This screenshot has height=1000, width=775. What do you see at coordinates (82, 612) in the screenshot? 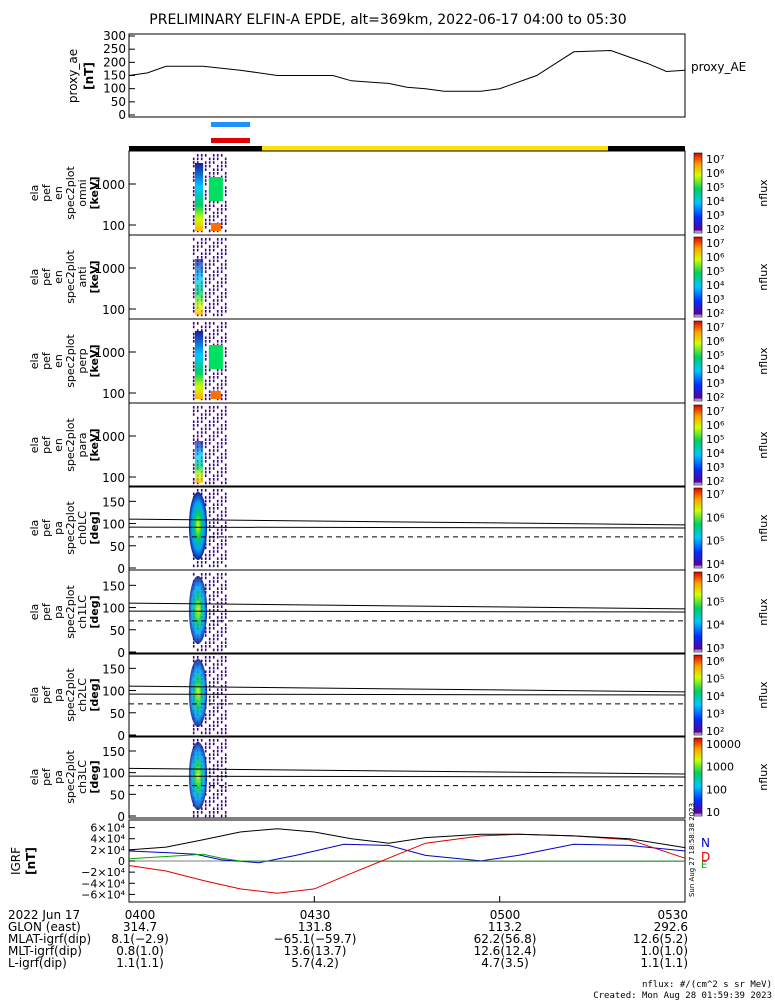
I see `panel-ylabel-line: ch1LC` at bounding box center [82, 612].